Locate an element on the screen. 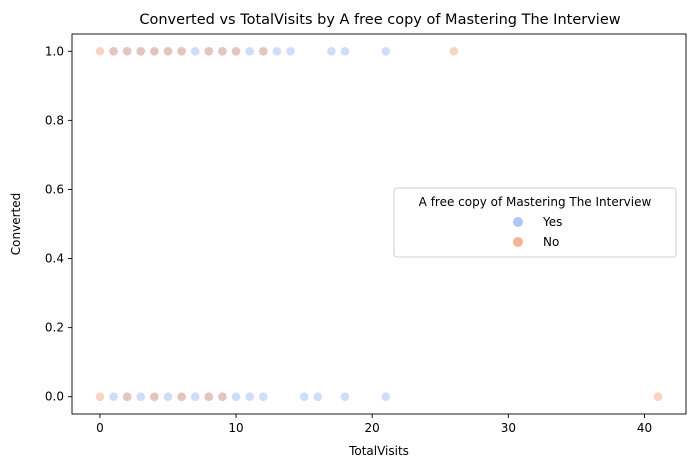 This screenshot has height=468, width=691. y-tick-label: 0.2 is located at coordinates (54, 328).